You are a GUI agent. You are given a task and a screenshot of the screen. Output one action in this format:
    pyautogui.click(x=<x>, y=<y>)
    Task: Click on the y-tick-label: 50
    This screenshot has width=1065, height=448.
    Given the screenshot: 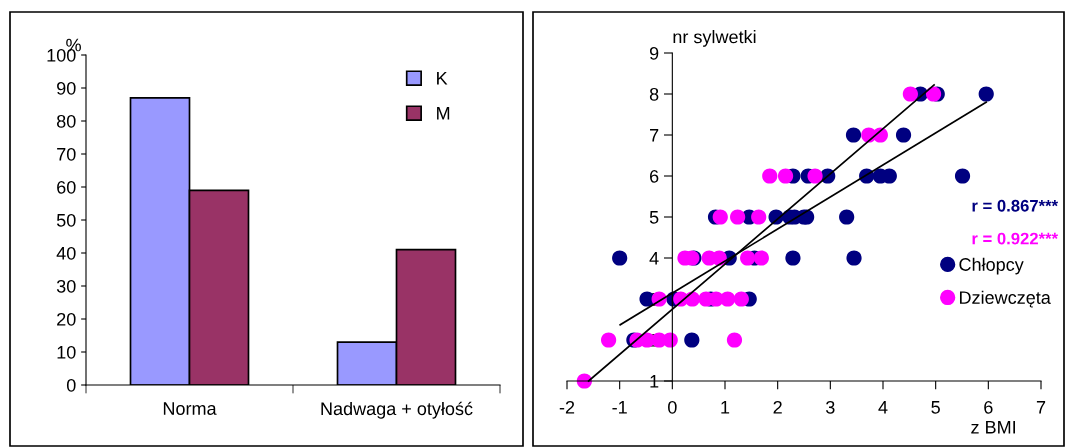 What is the action you would take?
    pyautogui.click(x=66, y=220)
    